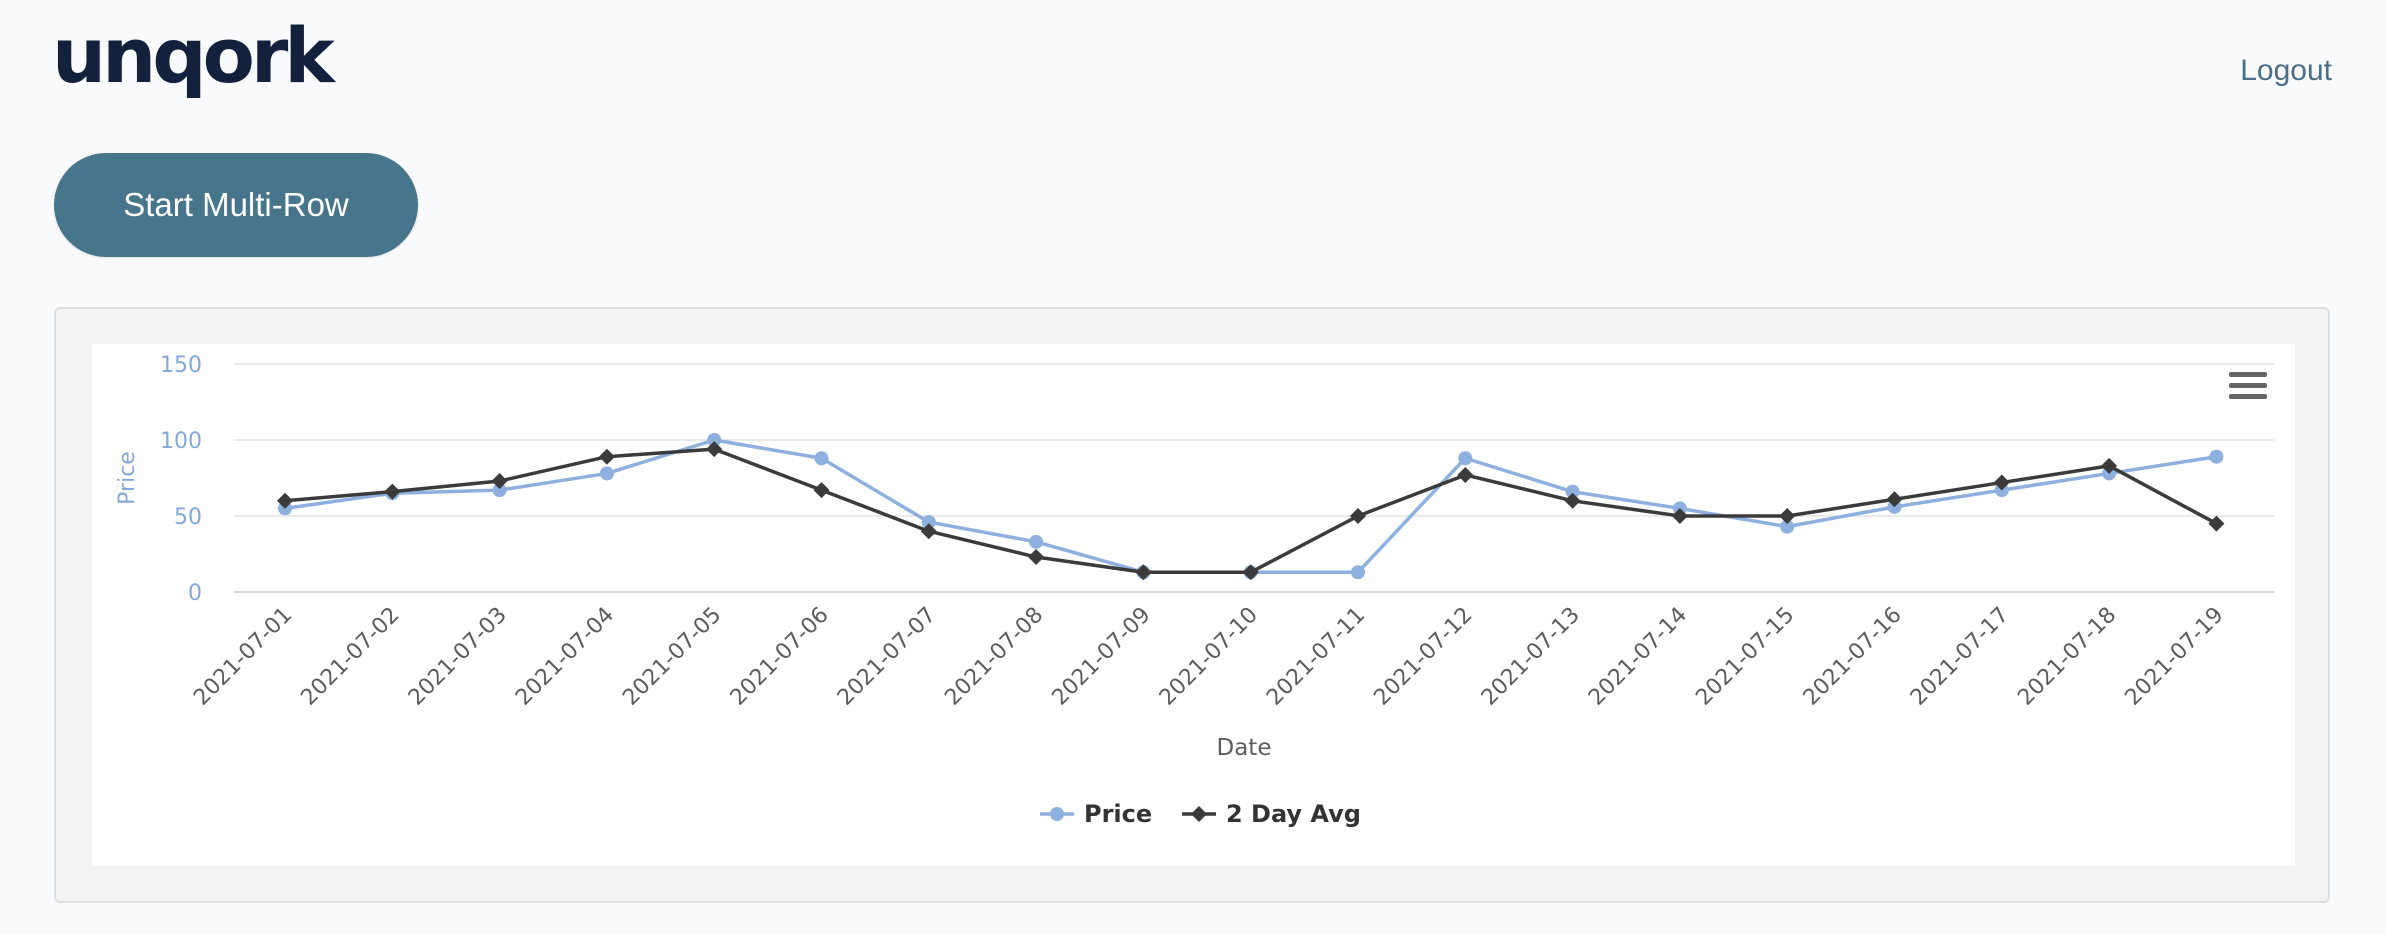 This screenshot has width=2386, height=934. I want to click on x-tick-label: 2021-07-07, so click(887, 657).